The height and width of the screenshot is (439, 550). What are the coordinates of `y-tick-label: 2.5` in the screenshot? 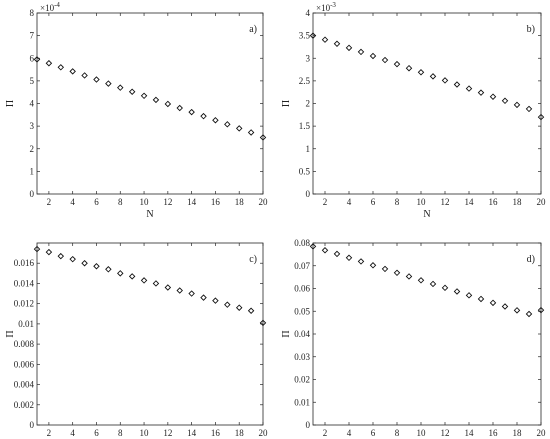 It's located at (305, 81).